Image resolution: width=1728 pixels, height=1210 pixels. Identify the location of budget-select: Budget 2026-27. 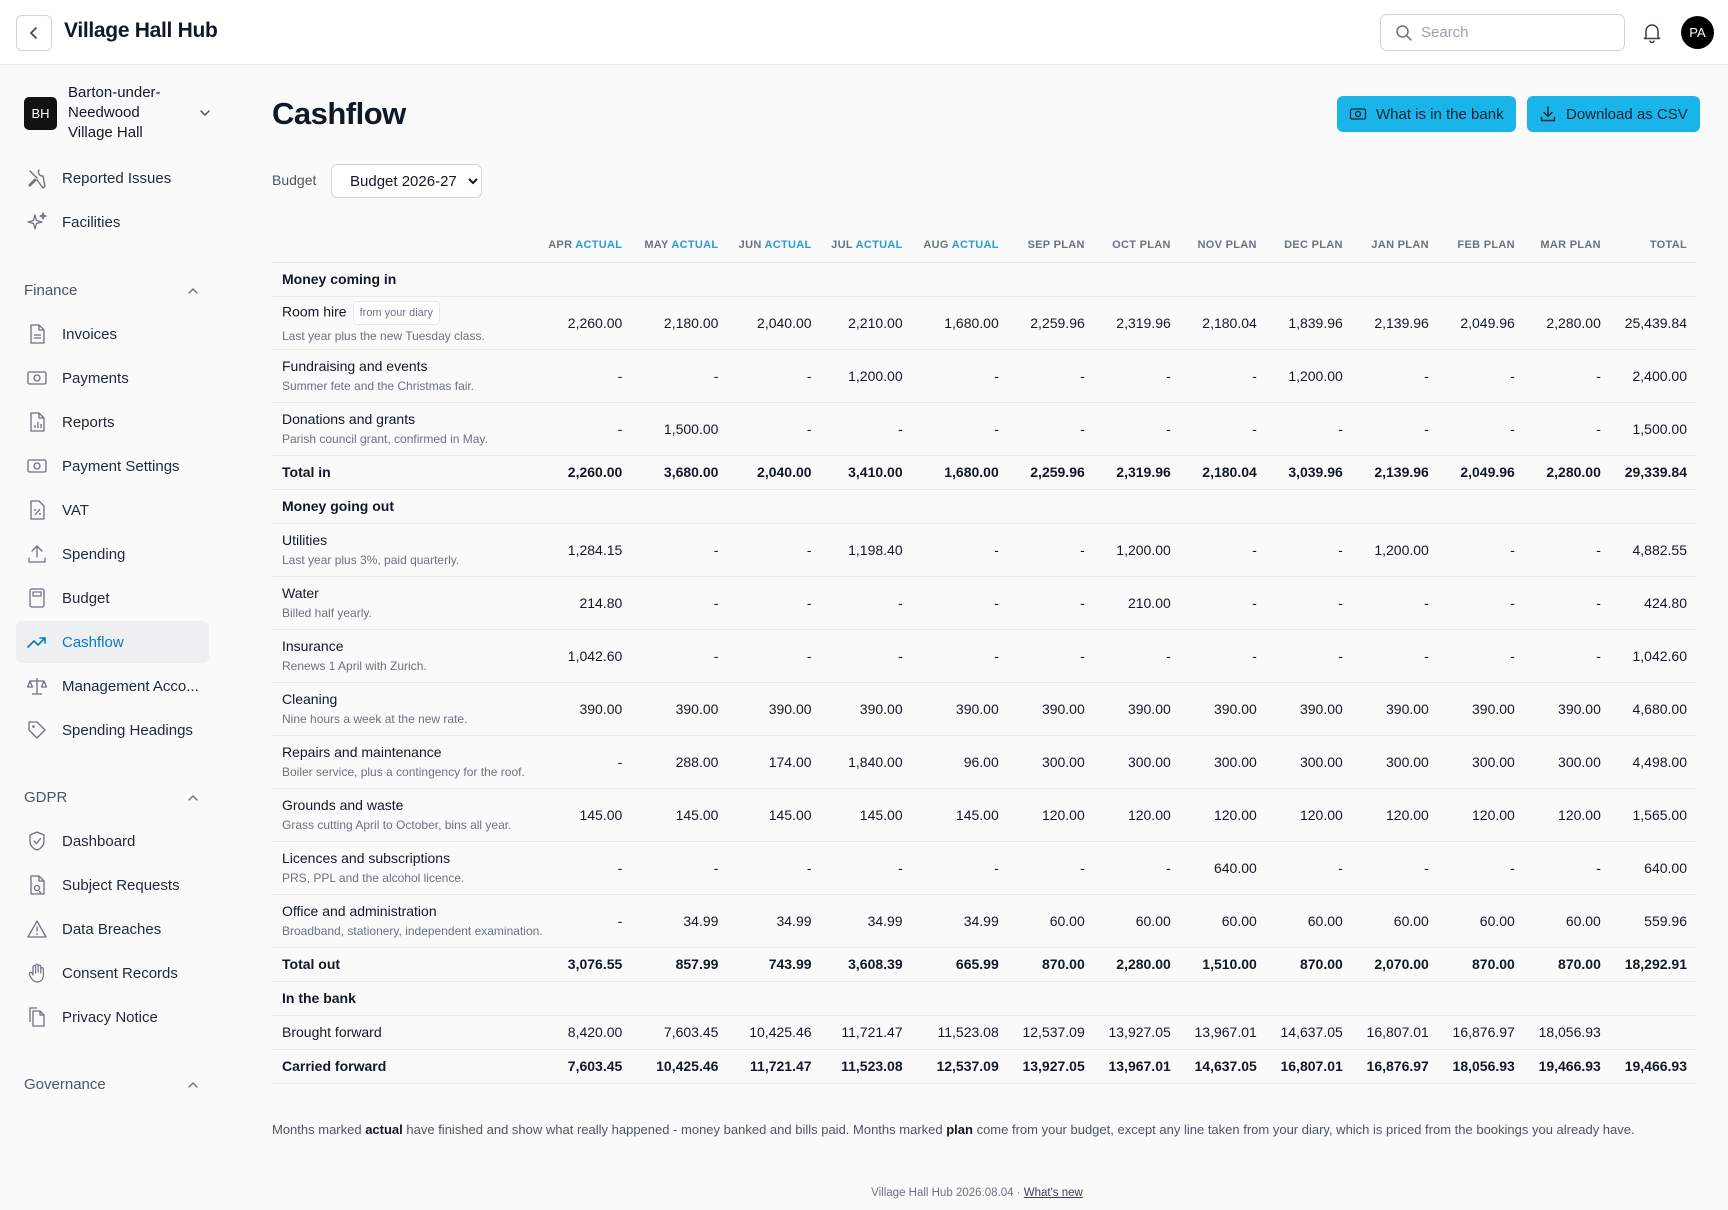
(406, 181).